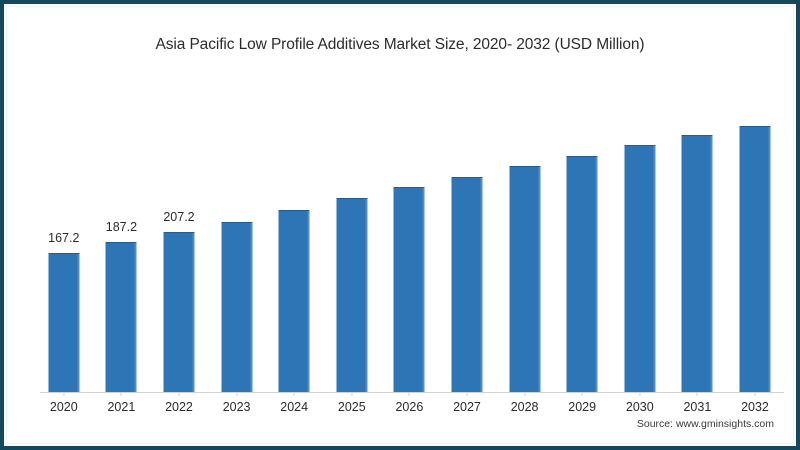 The height and width of the screenshot is (450, 800). I want to click on bar-group-2025: 2025, so click(352, 225).